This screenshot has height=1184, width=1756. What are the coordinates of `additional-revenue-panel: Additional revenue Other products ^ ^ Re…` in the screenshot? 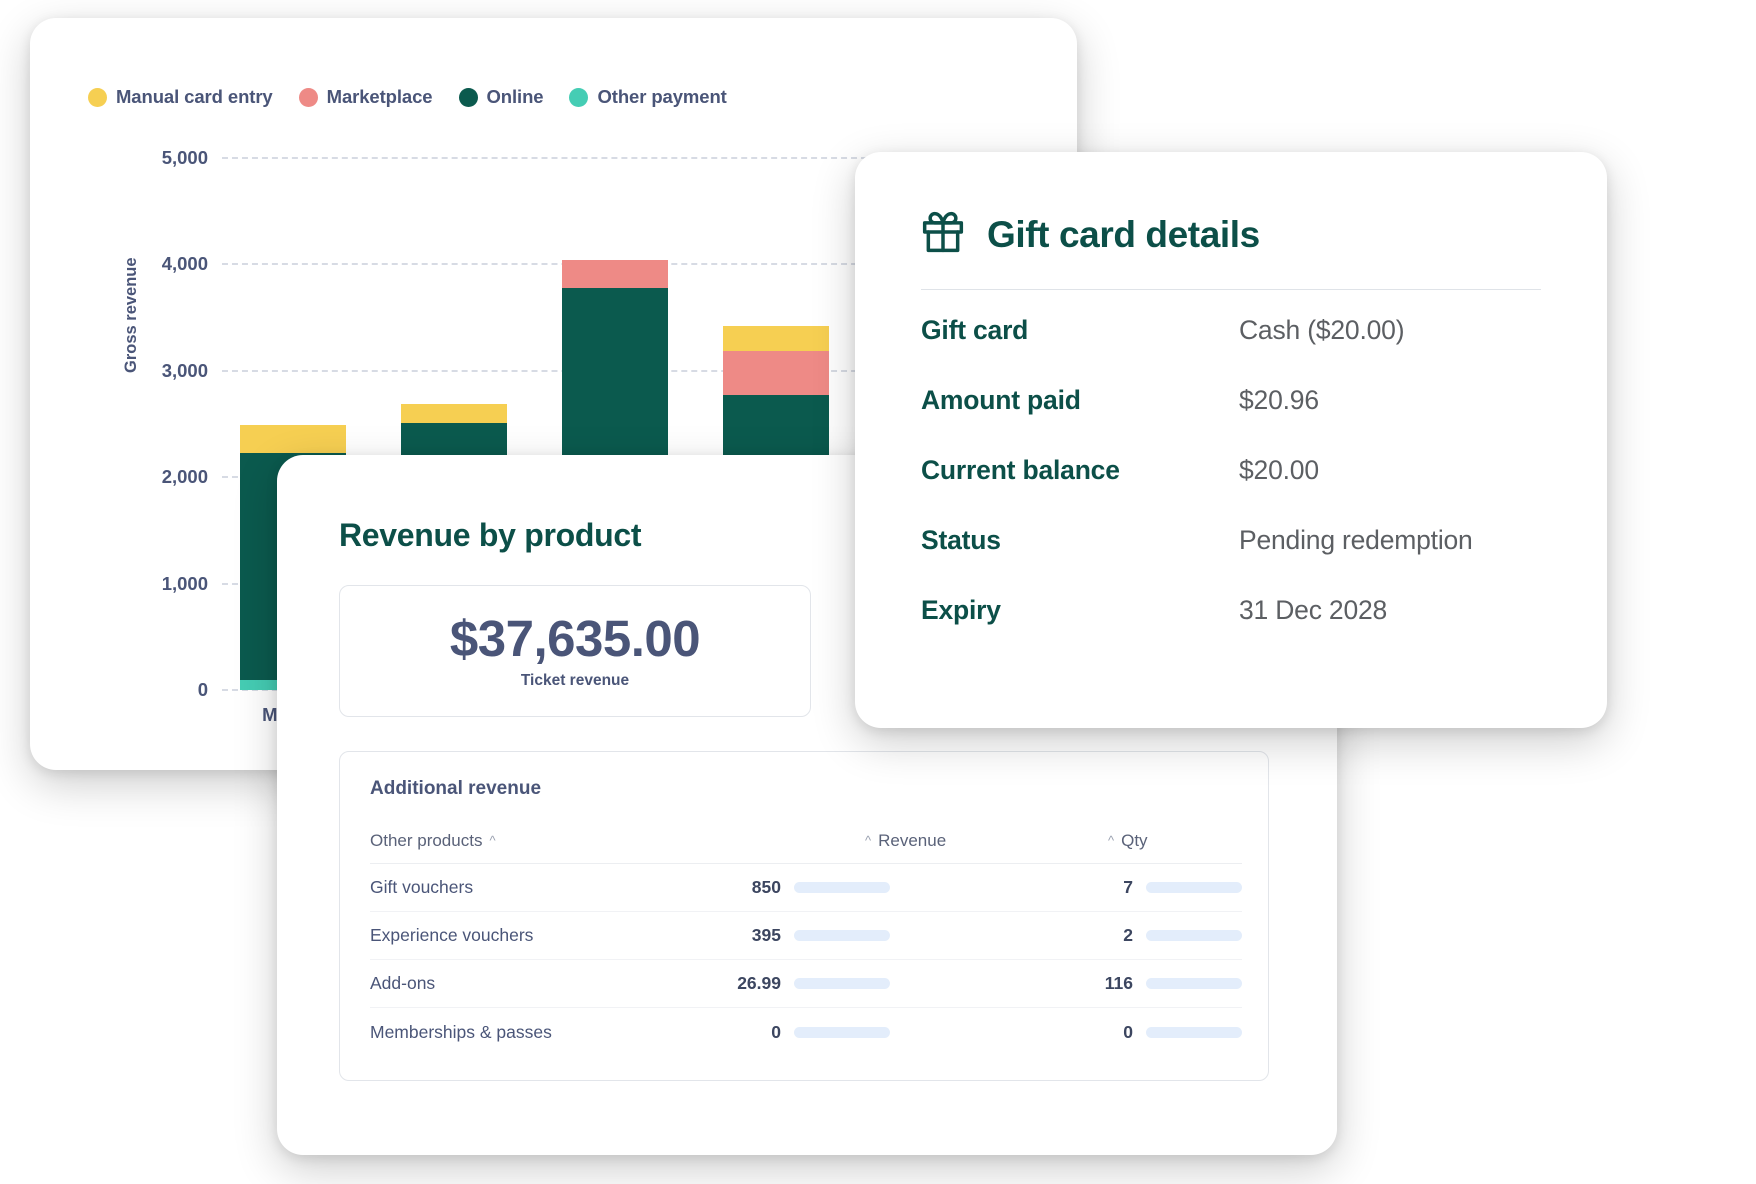 It's located at (804, 916).